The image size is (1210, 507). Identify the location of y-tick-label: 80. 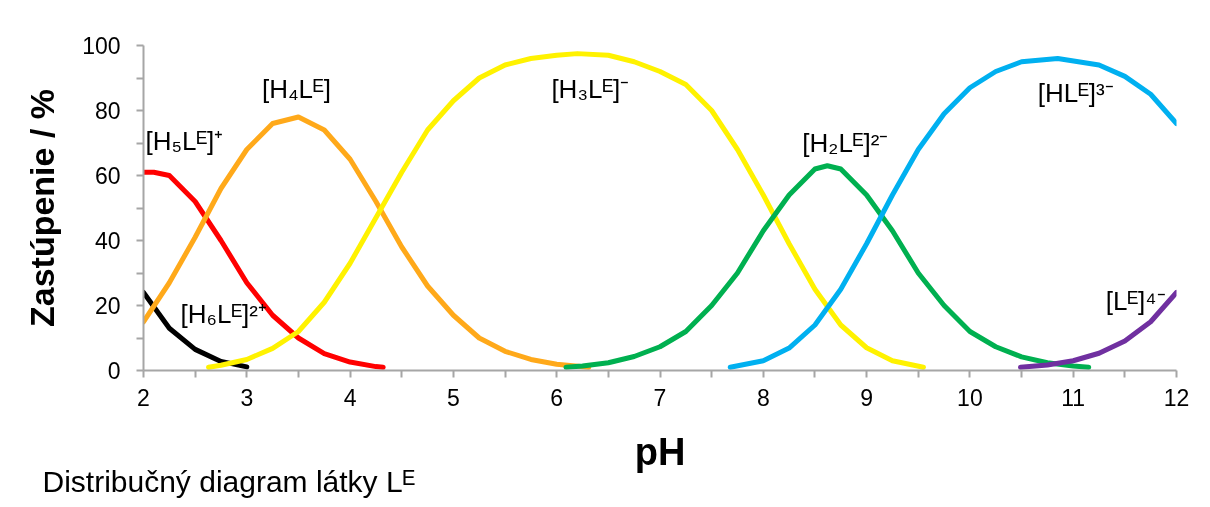
(107, 111).